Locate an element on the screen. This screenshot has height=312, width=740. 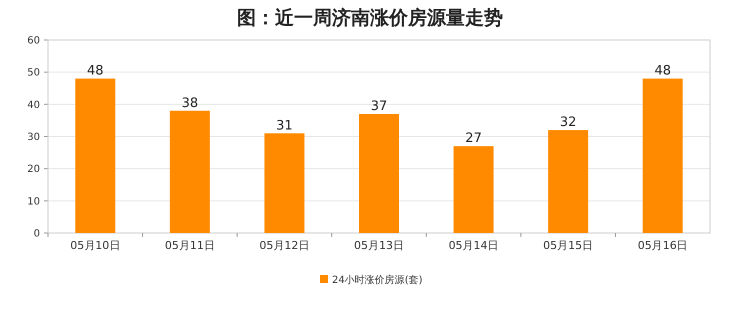
y-tick-label: 50 is located at coordinates (33, 73).